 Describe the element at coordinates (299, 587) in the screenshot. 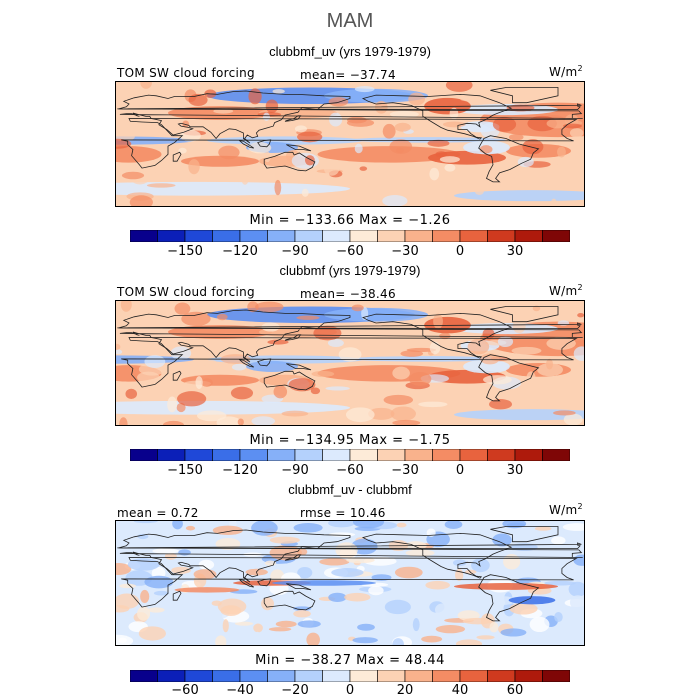

I see `coastline-newguinea` at that location.